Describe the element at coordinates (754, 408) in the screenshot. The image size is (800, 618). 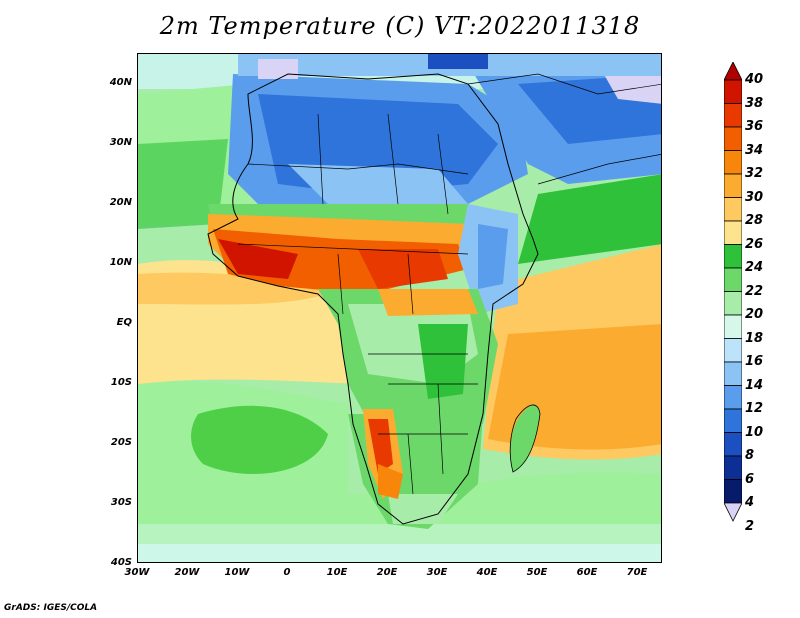
I see `colorbar-label: 12` at that location.